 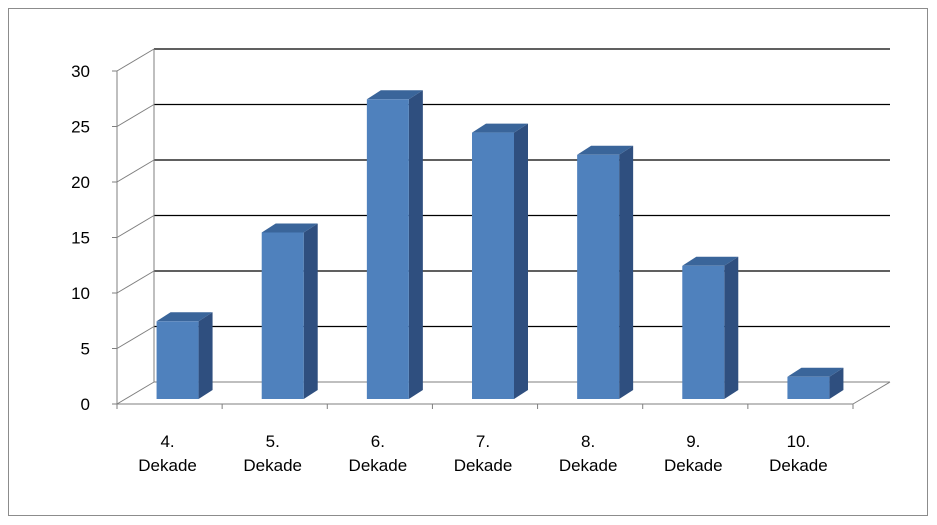 What do you see at coordinates (871, 393) in the screenshot?
I see `floor-right-edge` at bounding box center [871, 393].